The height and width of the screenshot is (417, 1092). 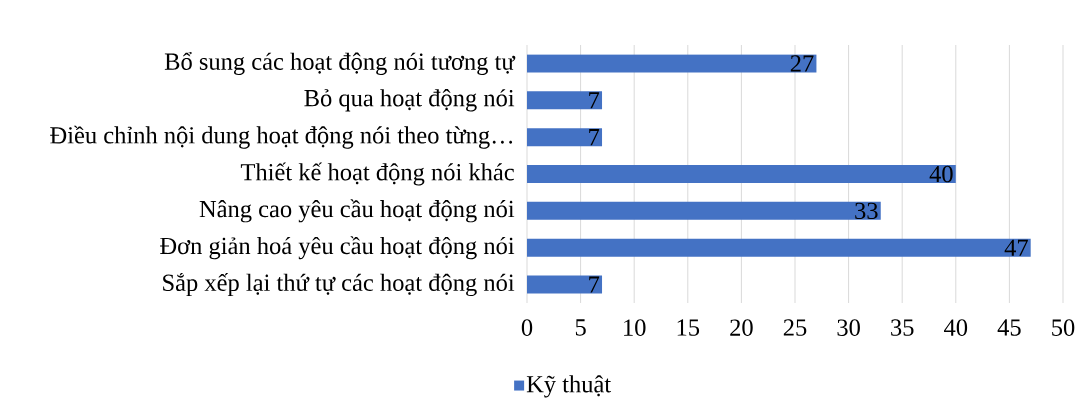 What do you see at coordinates (580, 327) in the screenshot?
I see `x-tick-label: 5` at bounding box center [580, 327].